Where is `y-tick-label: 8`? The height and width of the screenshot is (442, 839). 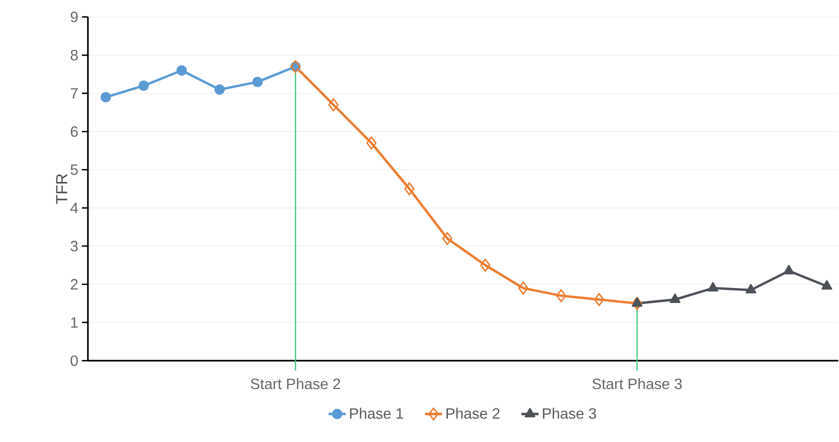
y-tick-label: 8 is located at coordinates (74, 55).